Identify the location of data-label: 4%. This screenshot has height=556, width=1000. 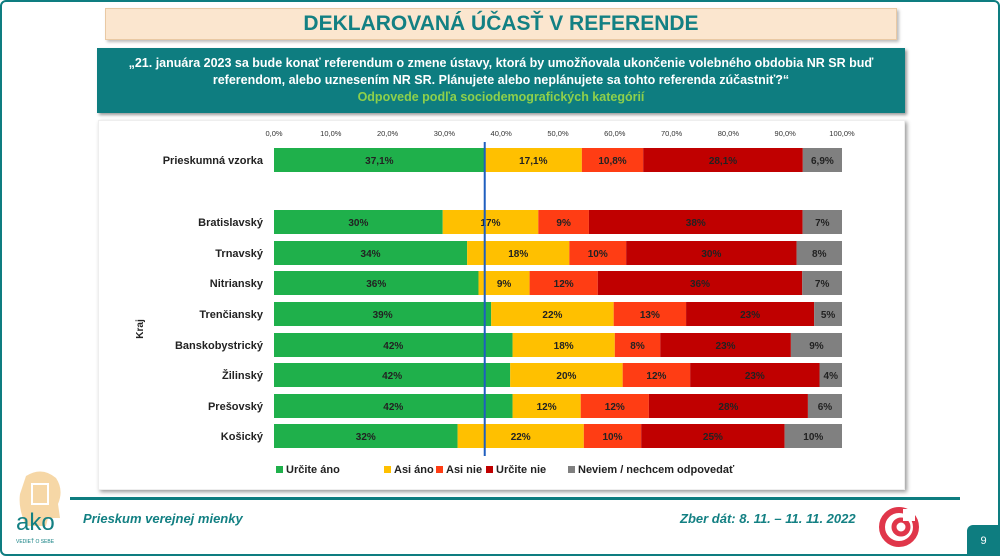
(831, 376).